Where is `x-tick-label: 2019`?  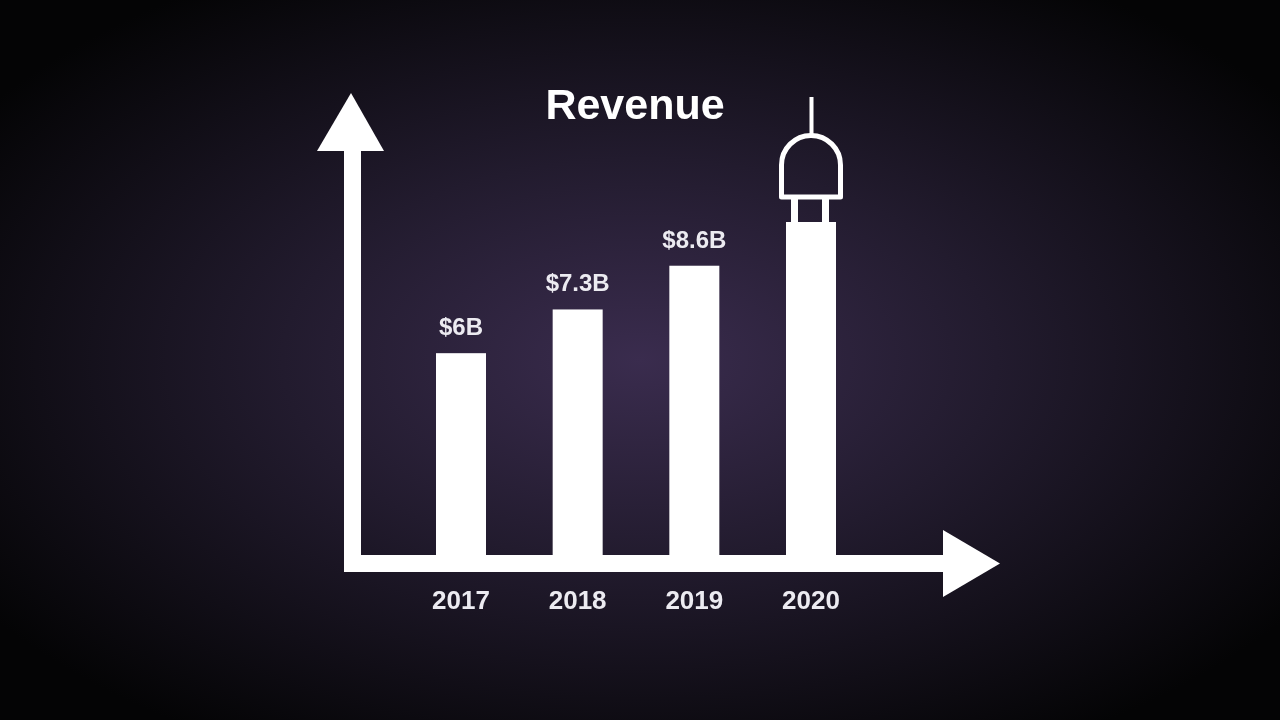
x-tick-label: 2019 is located at coordinates (694, 600).